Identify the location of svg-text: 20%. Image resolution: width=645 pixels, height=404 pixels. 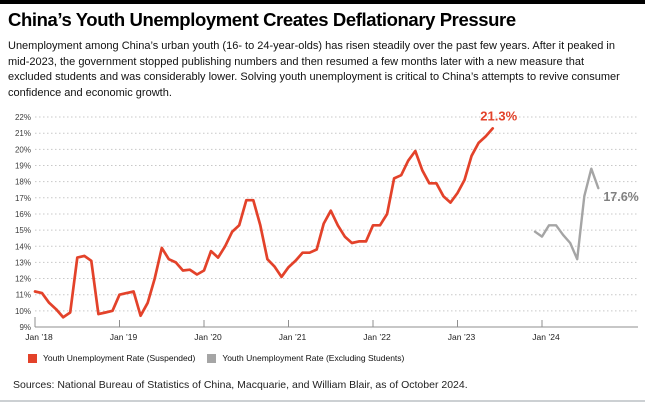
(23, 149).